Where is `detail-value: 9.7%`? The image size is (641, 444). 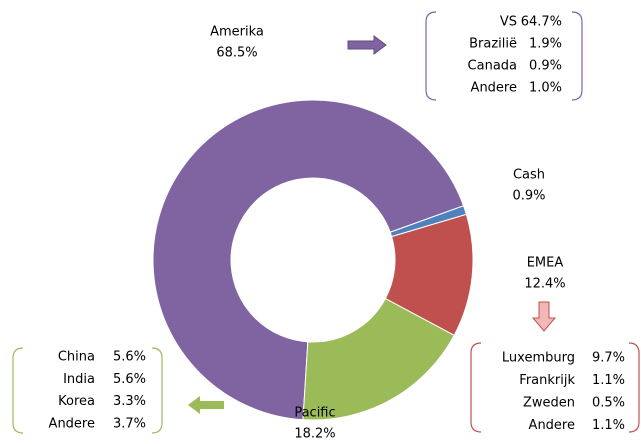 detail-value: 9.7% is located at coordinates (608, 358).